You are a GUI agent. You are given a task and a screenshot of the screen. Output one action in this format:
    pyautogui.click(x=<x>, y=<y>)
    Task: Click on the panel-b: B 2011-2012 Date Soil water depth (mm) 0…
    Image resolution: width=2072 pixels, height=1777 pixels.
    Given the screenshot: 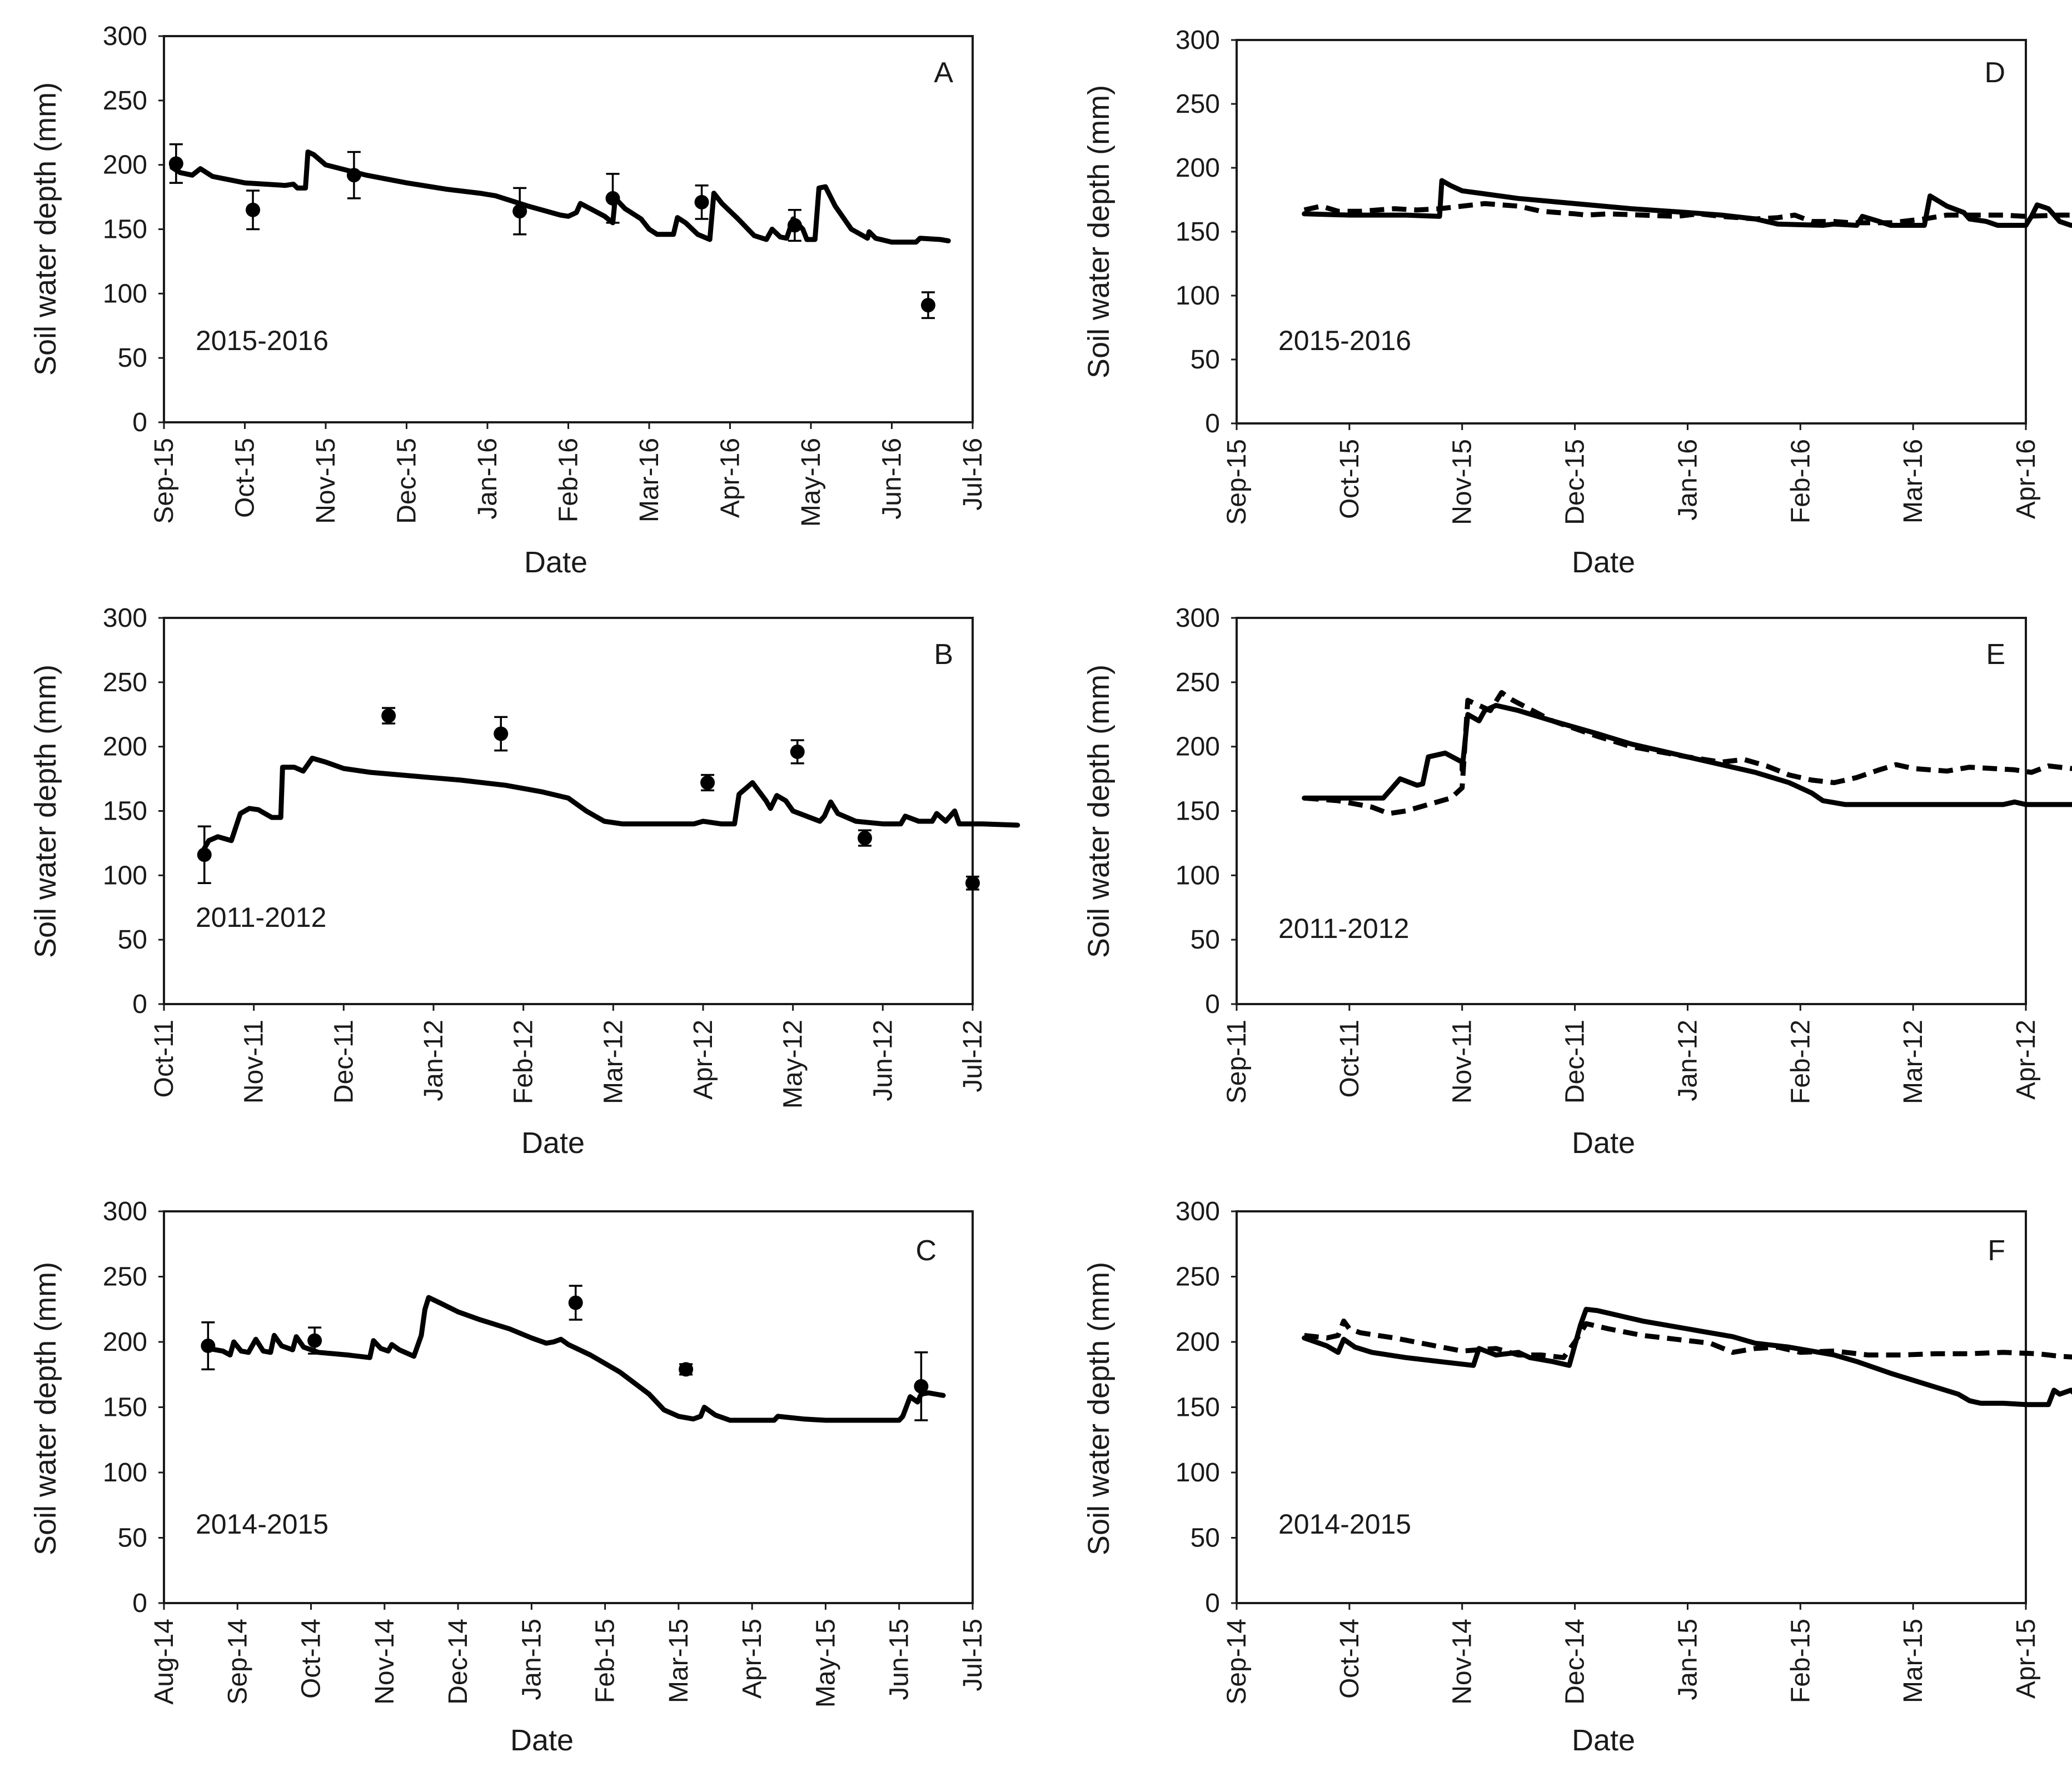 What is the action you would take?
    pyautogui.click(x=524, y=881)
    